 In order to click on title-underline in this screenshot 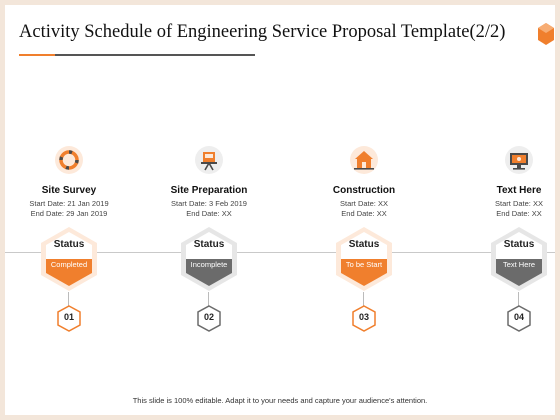, I will do `click(155, 55)`.